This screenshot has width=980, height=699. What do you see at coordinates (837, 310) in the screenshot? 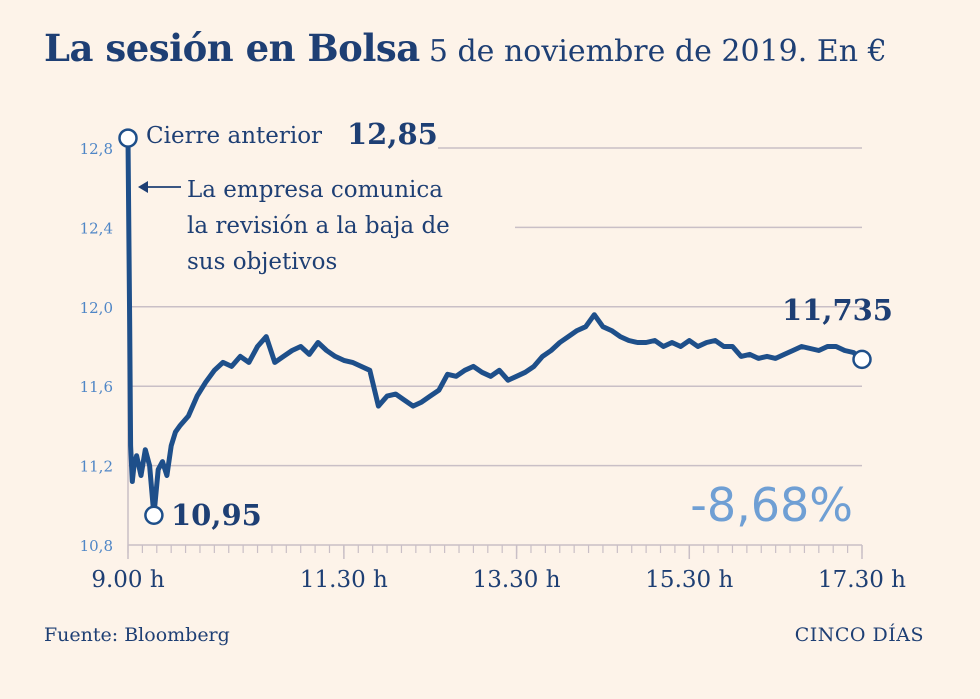
I see `close-value-label: 11,735` at bounding box center [837, 310].